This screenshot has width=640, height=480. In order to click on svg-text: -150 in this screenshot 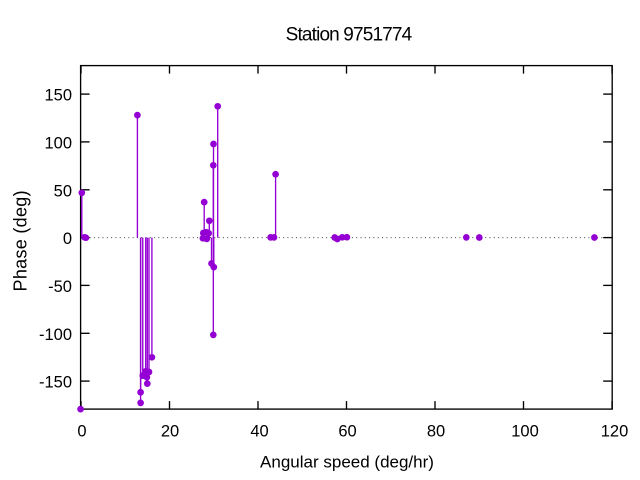, I will do `click(55, 383)`.